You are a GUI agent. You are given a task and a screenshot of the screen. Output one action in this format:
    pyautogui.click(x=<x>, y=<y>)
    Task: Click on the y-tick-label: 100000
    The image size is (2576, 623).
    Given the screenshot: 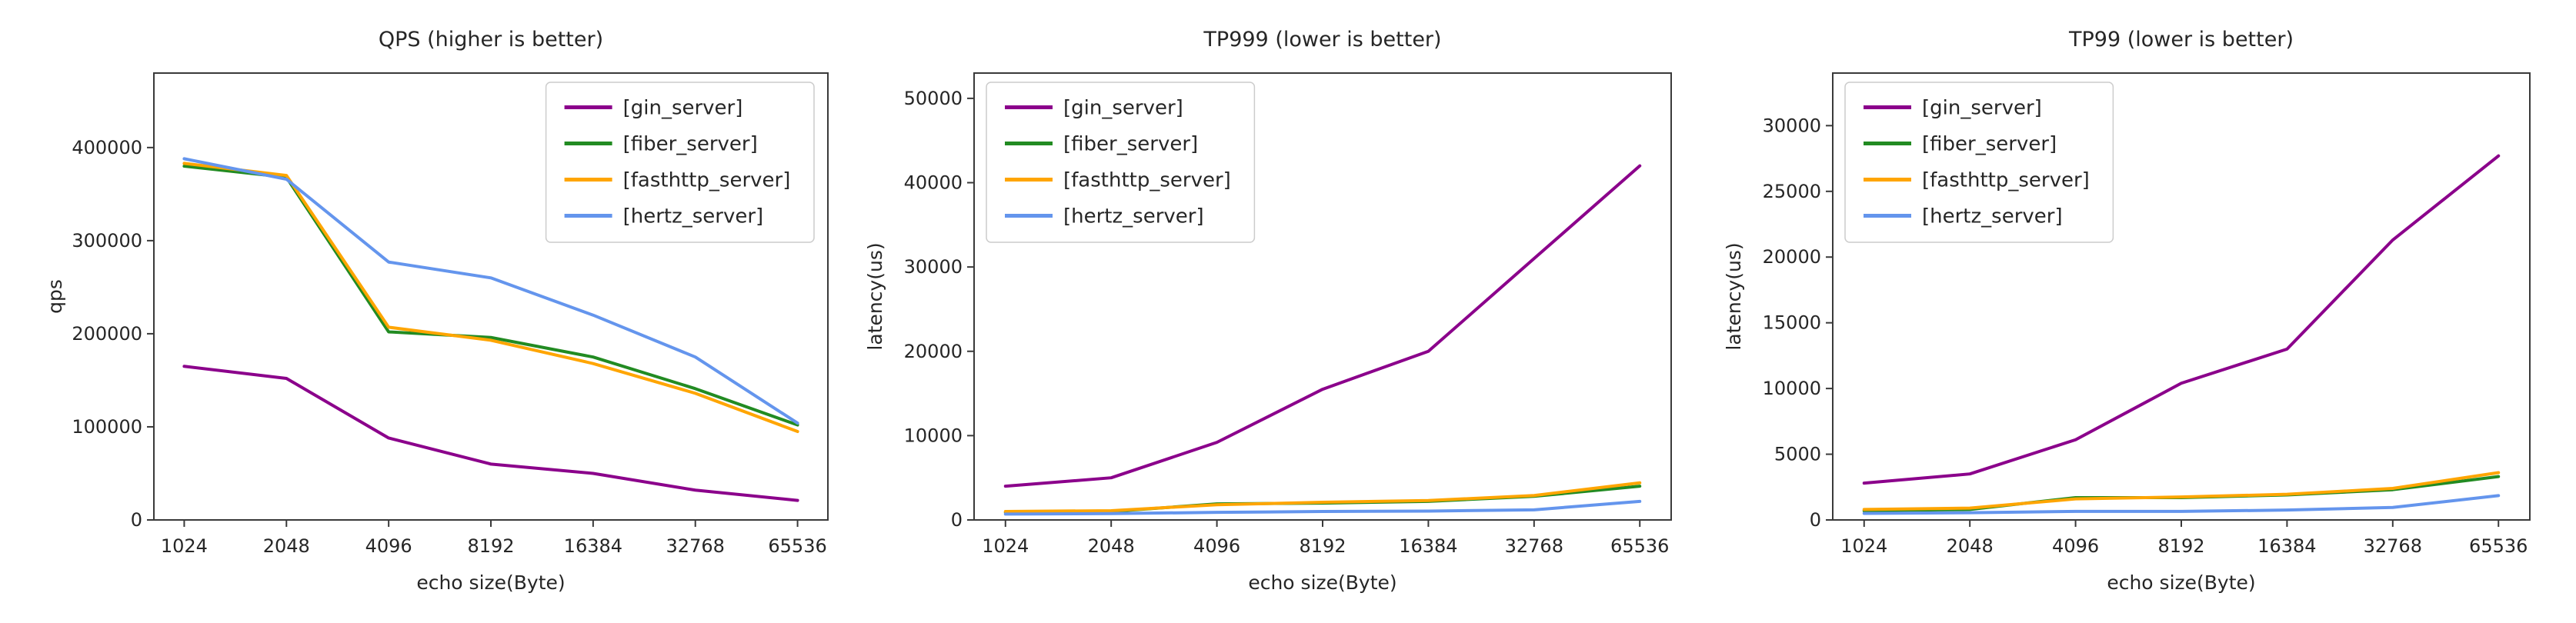 What is the action you would take?
    pyautogui.click(x=107, y=427)
    